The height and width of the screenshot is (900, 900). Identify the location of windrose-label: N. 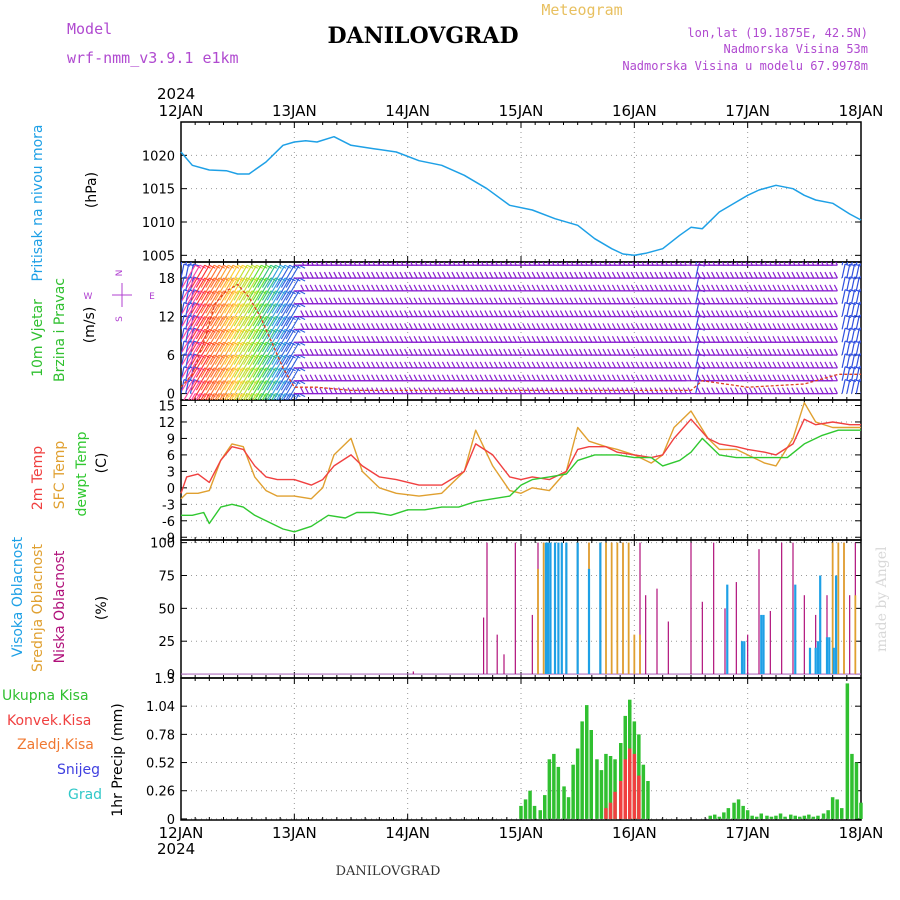
(120, 273).